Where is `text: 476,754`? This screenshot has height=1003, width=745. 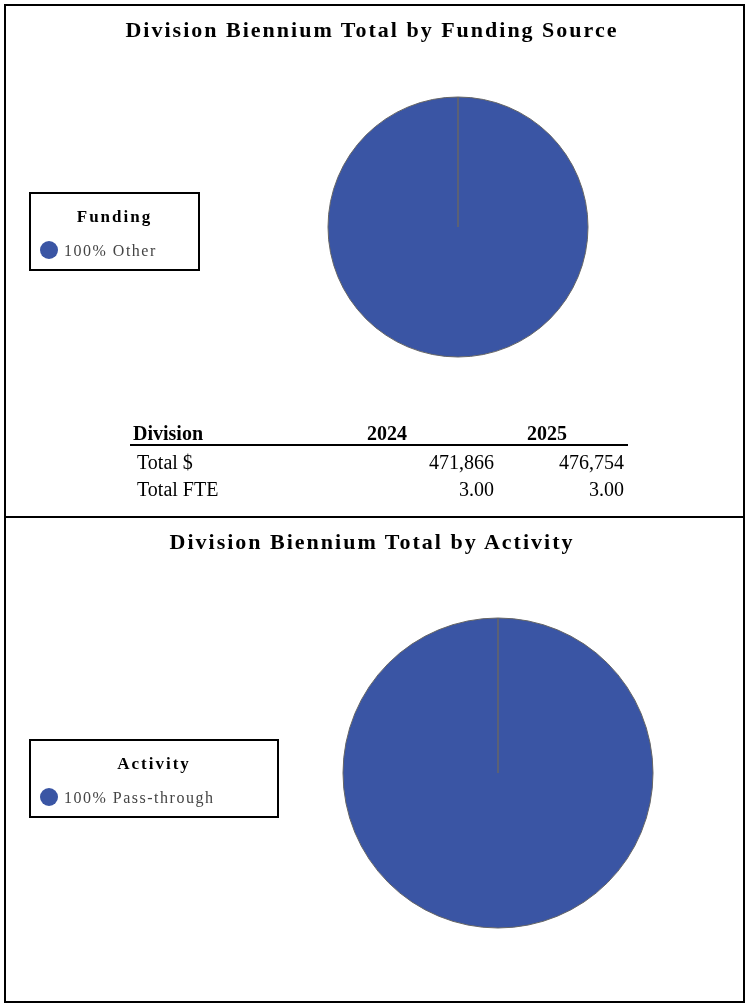
text: 476,754 is located at coordinates (591, 462).